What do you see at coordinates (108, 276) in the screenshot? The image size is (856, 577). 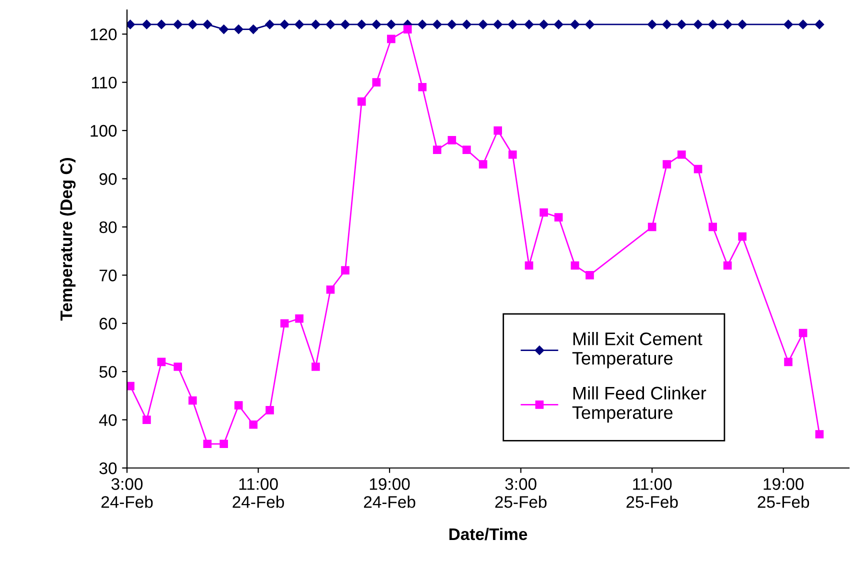 I see `y-tick-label: 70` at bounding box center [108, 276].